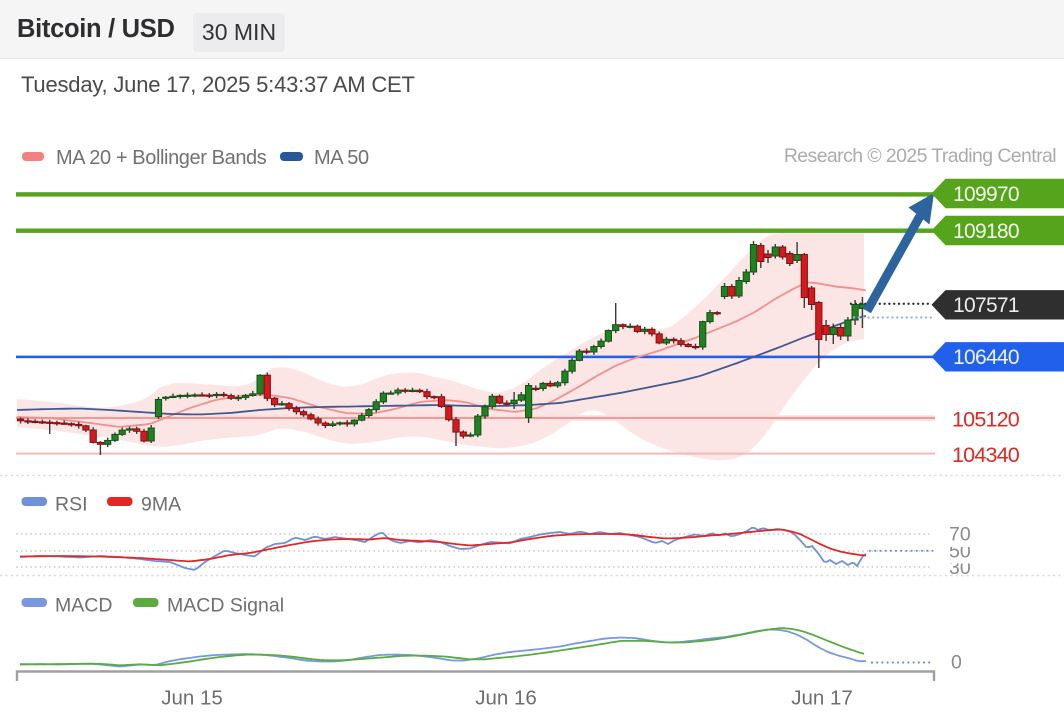  Describe the element at coordinates (986, 357) in the screenshot. I see `svg-text: 106440` at that location.